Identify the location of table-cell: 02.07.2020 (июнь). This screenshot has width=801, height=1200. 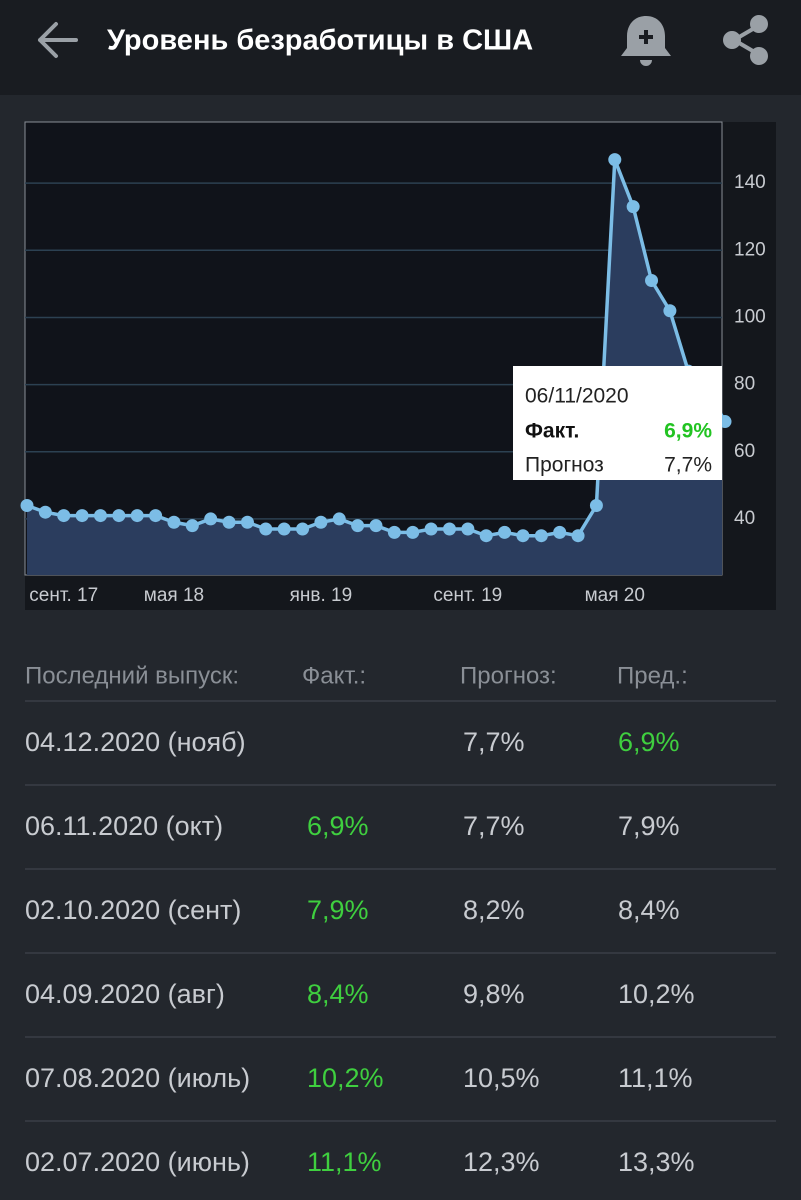
(137, 1162).